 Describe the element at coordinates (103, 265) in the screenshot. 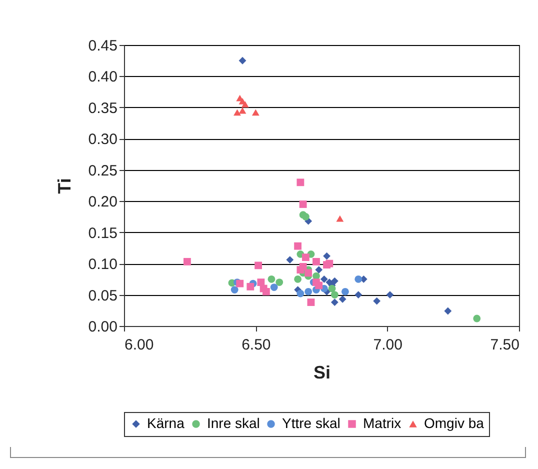

I see `y-tick-label: 0.10` at that location.